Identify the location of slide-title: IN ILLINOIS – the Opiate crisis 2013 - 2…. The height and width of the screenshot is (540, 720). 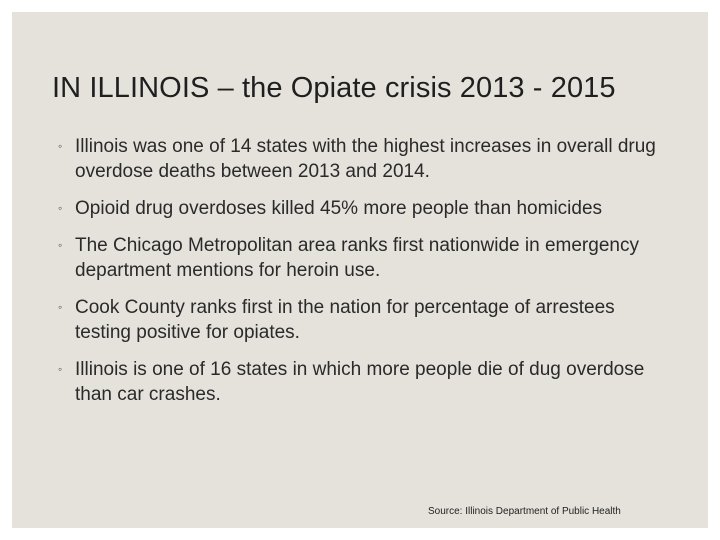
(334, 88).